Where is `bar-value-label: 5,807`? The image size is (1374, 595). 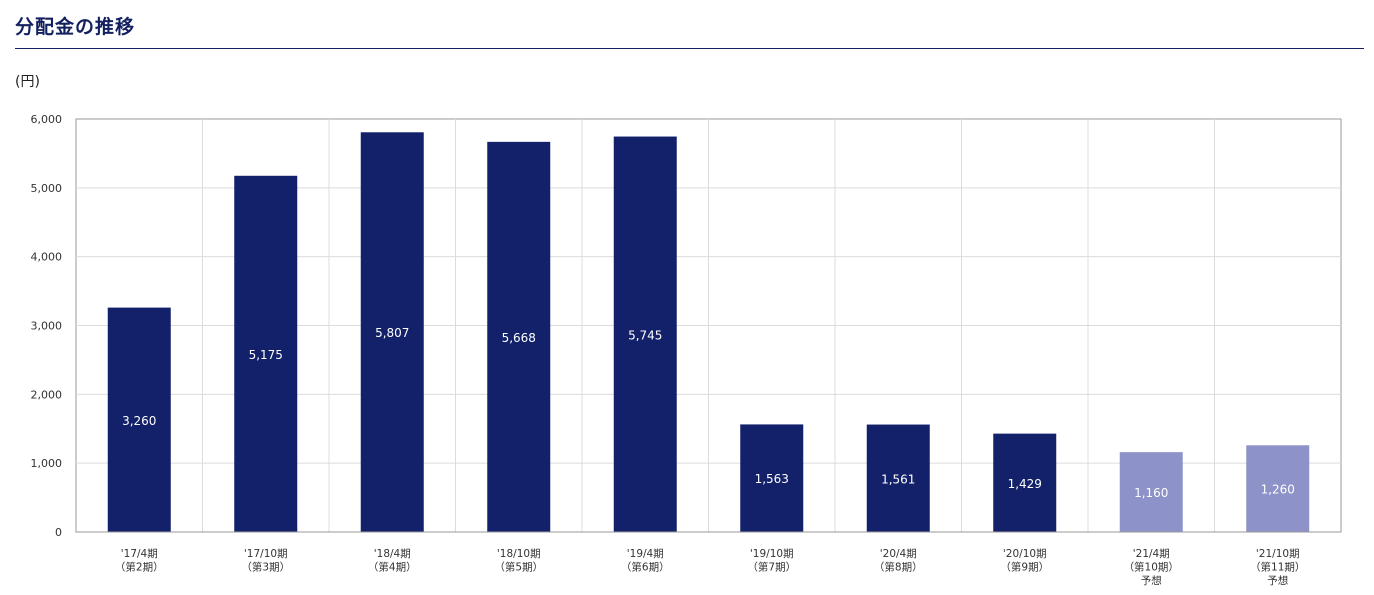
bar-value-label: 5,807 is located at coordinates (392, 333).